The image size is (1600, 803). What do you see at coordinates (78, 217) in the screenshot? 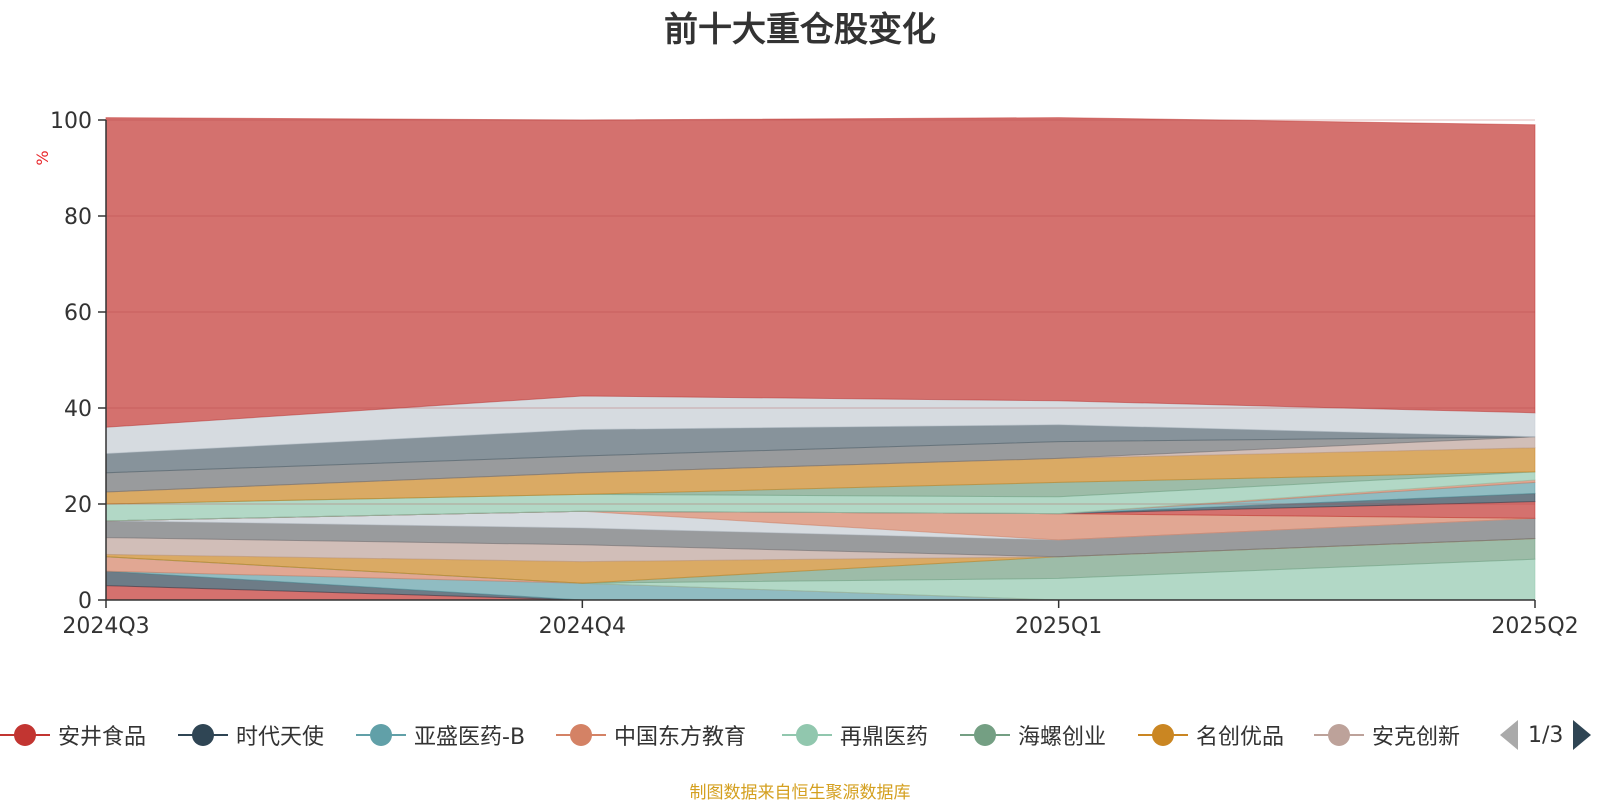
I see `y-tick-label: 80` at bounding box center [78, 217].